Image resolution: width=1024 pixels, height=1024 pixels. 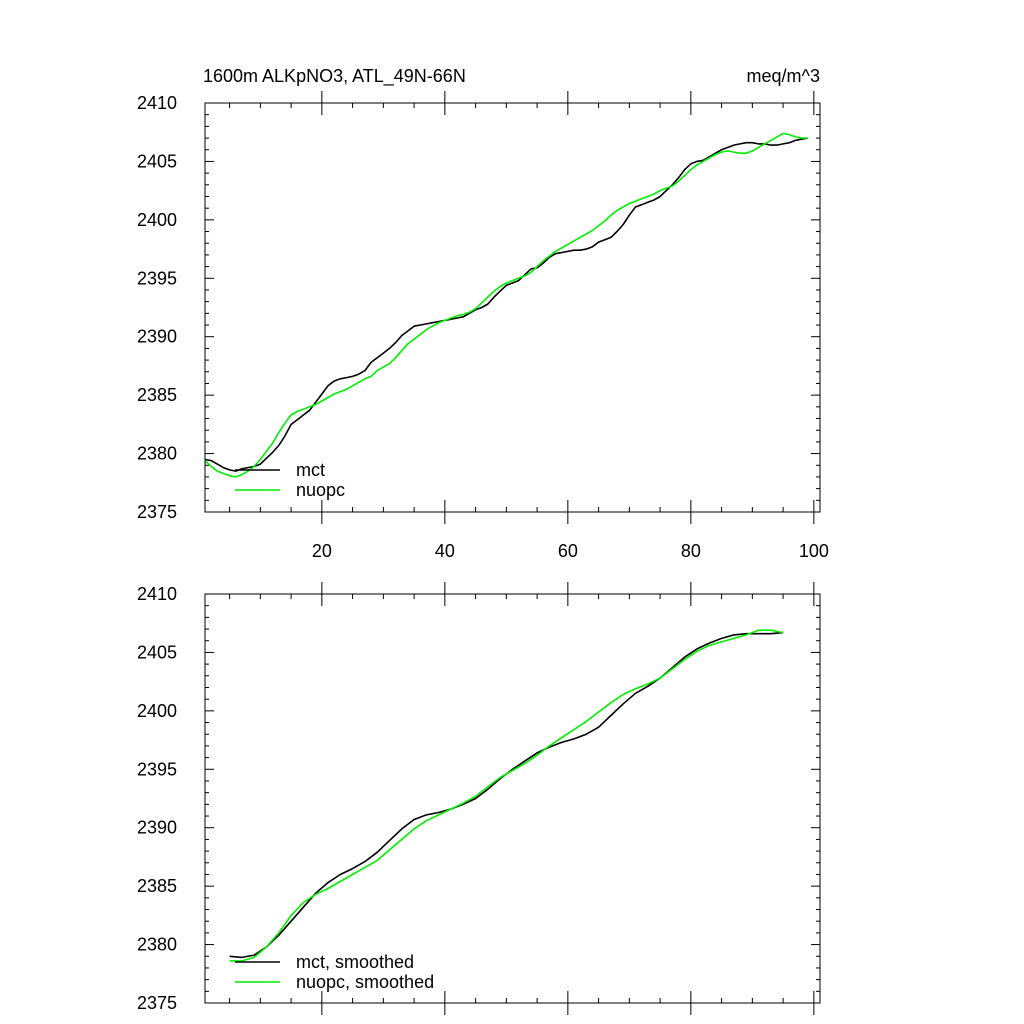 I want to click on bottom-panel-legend: mct, smoothed nuopc, smoothed, so click(x=334, y=972).